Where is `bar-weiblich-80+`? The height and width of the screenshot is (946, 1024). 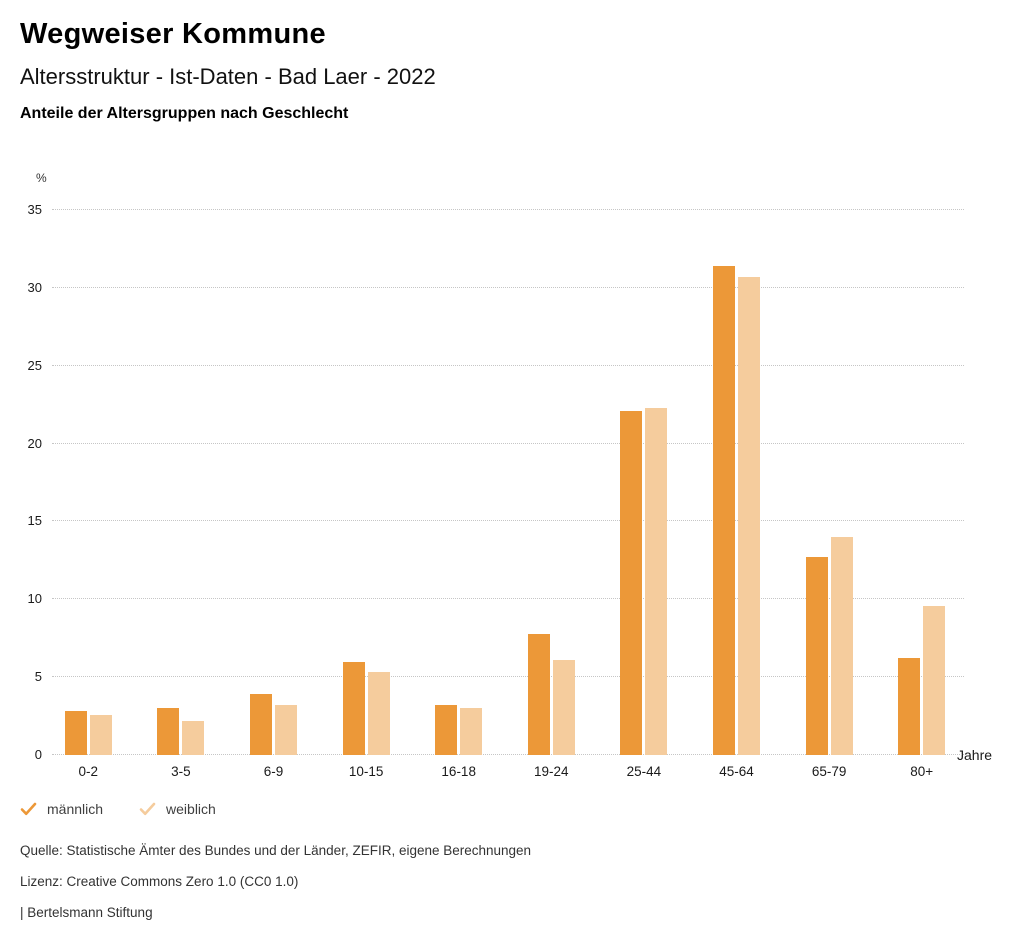
bar-weiblich-80+ is located at coordinates (934, 680).